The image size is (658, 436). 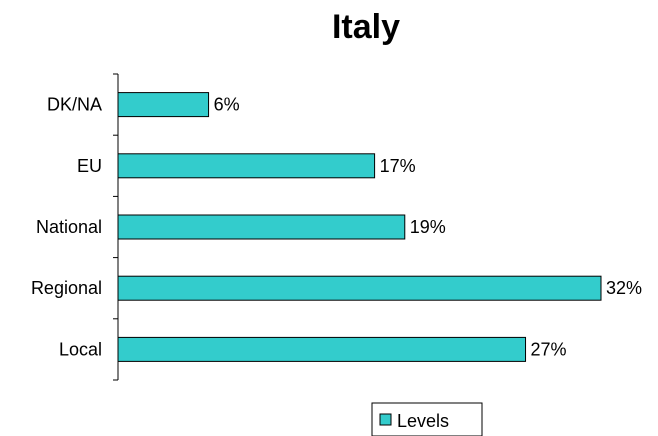 What do you see at coordinates (385, 419) in the screenshot?
I see `legend-swatch` at bounding box center [385, 419].